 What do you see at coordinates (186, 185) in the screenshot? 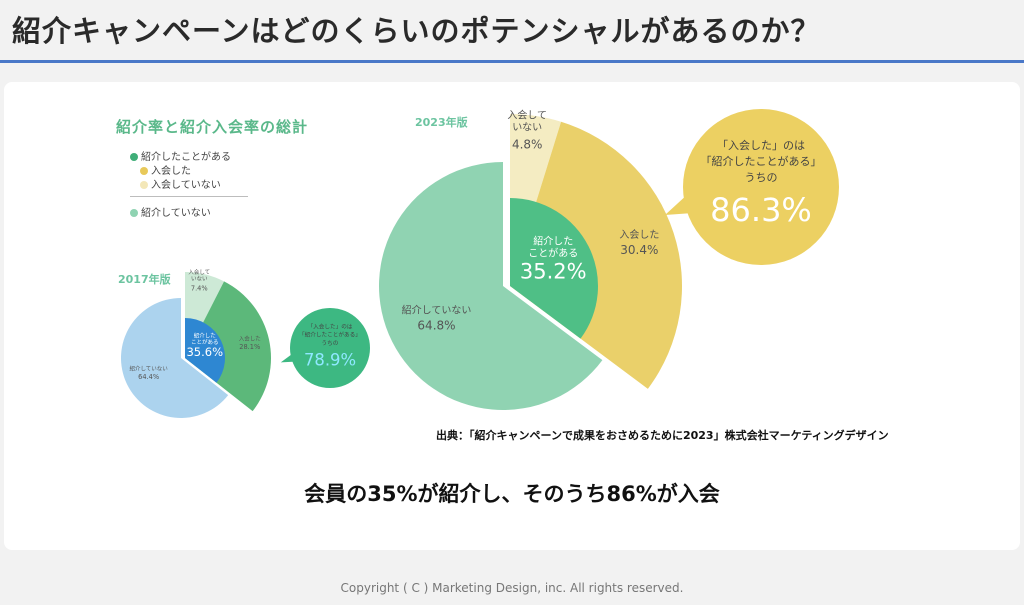
I see `legend-label: 入会していない` at bounding box center [186, 185].